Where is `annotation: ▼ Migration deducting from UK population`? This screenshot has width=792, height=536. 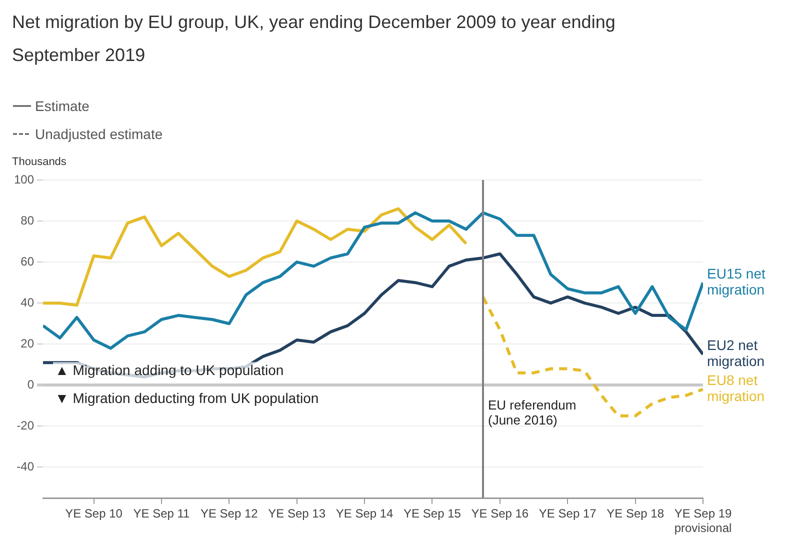
annotation: ▼ Migration deducting from UK population is located at coordinates (187, 398).